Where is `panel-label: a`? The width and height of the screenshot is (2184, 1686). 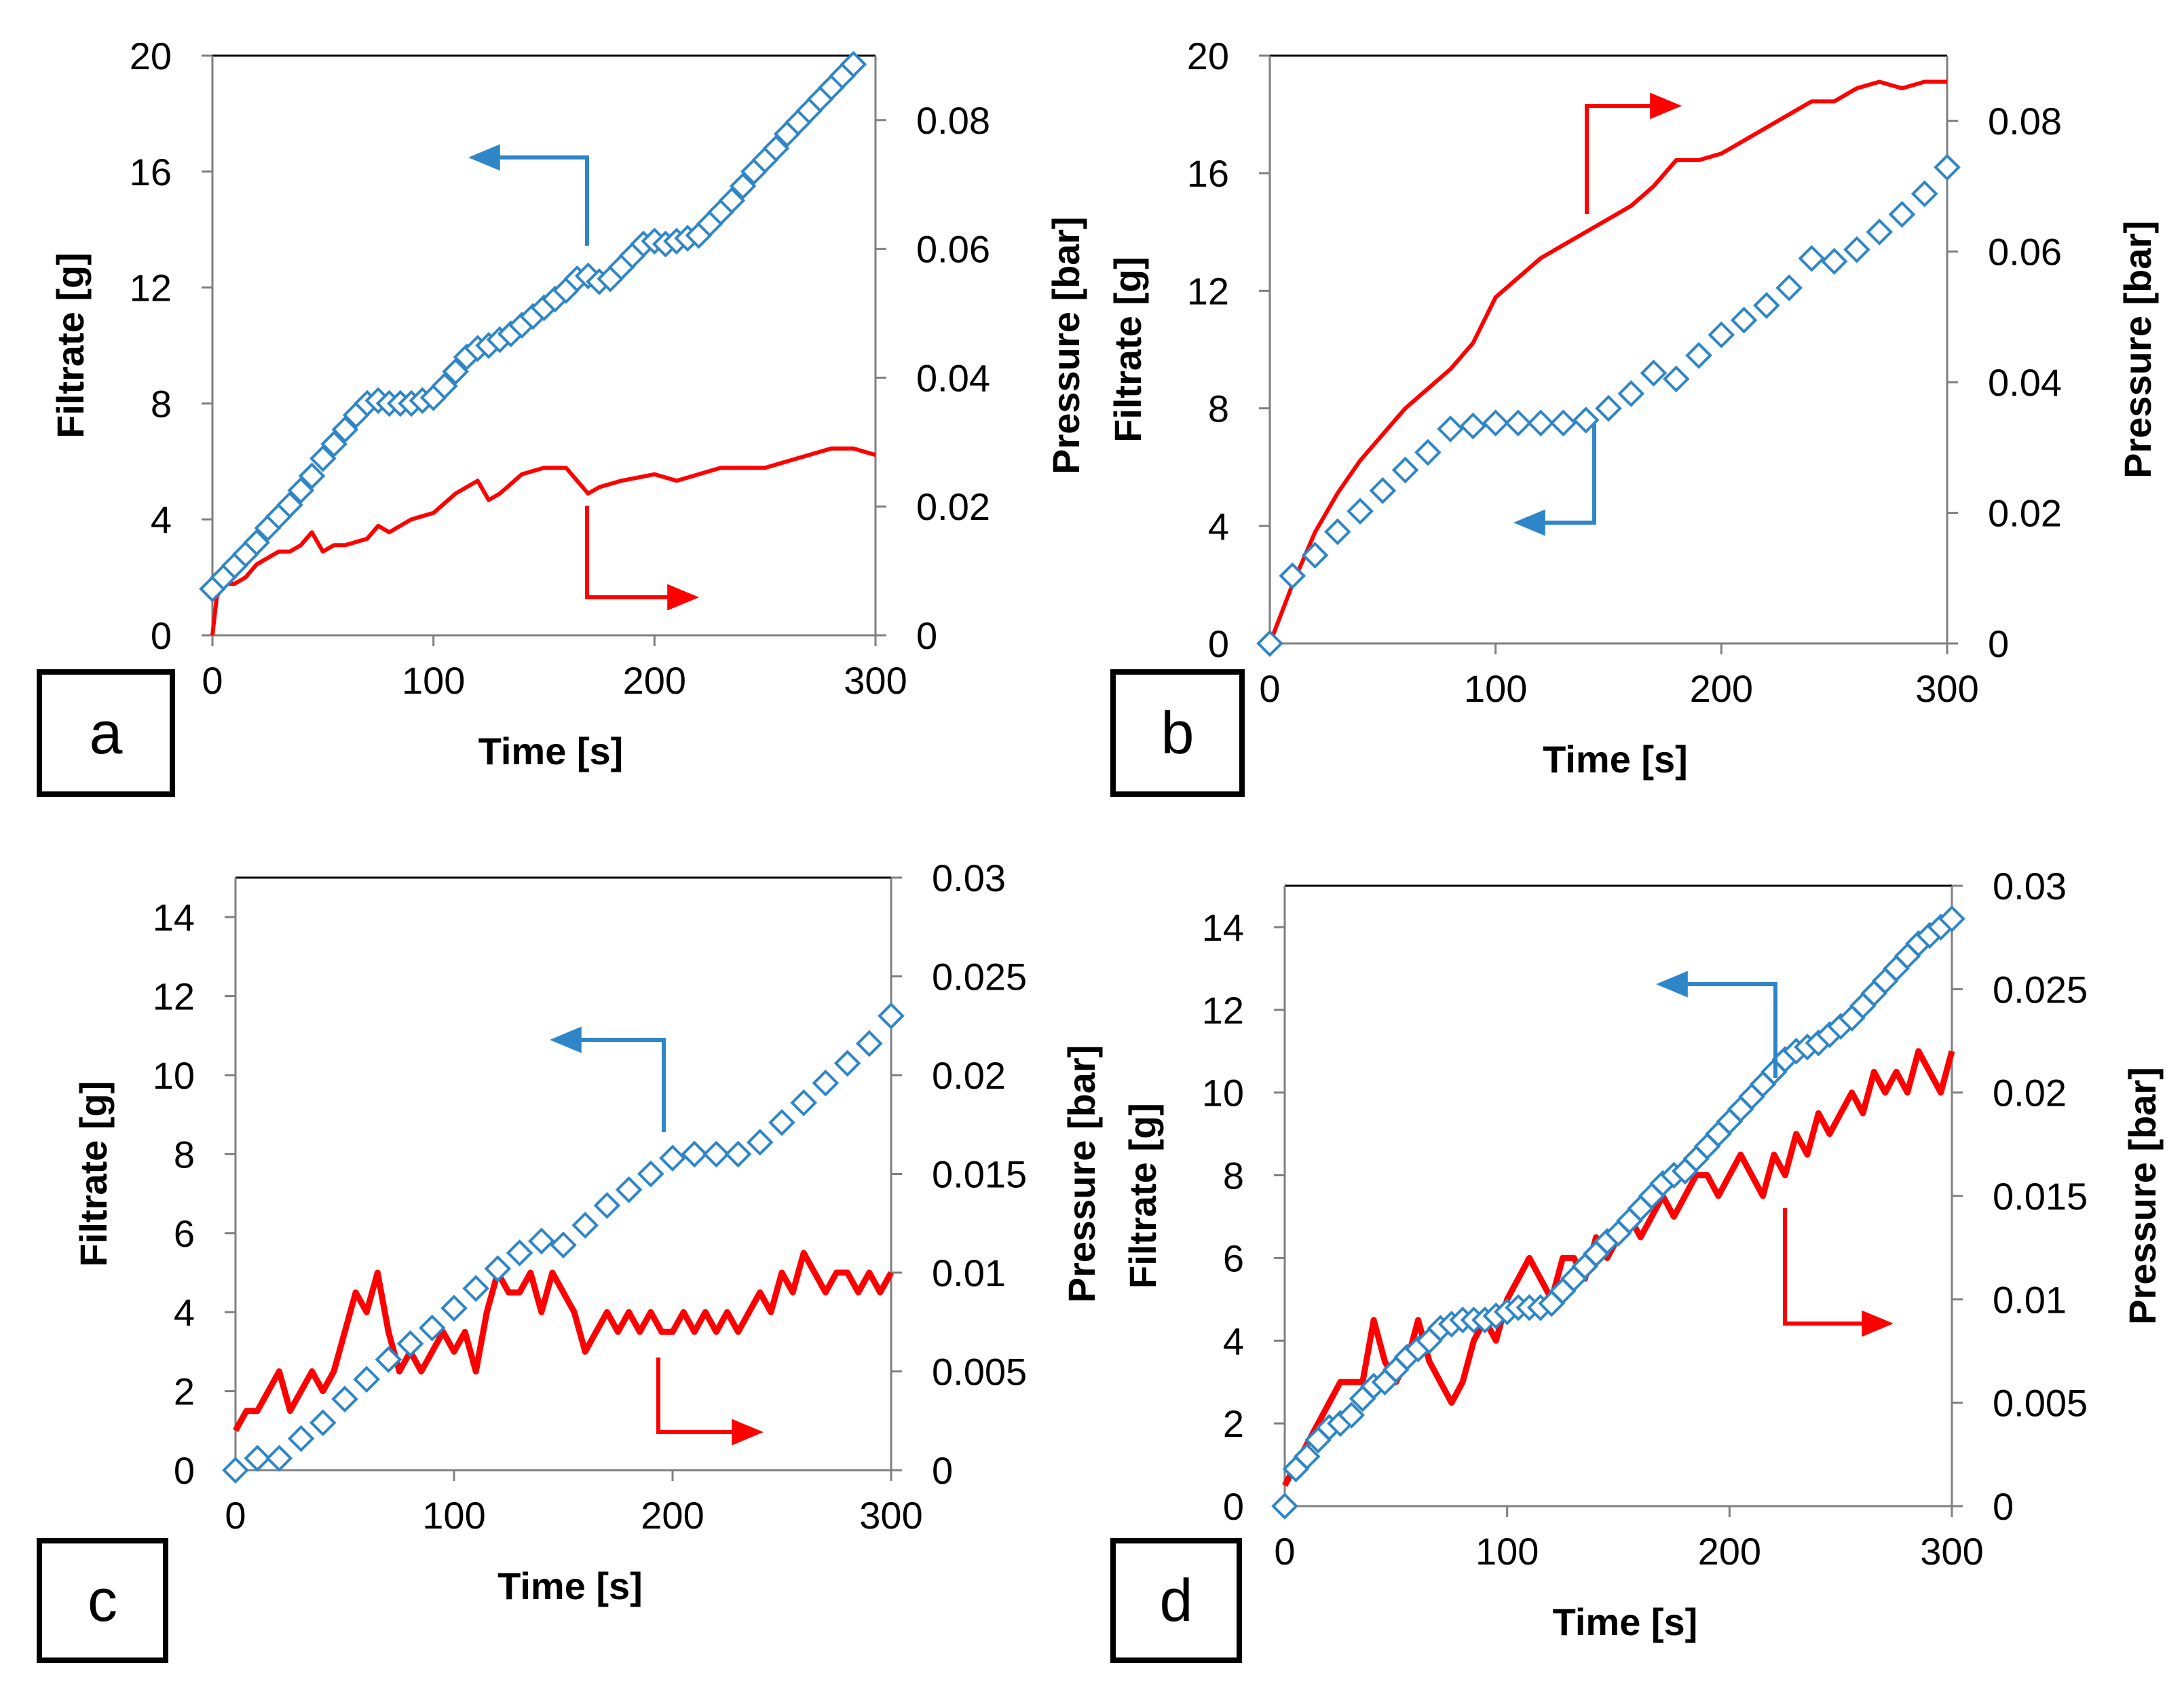
panel-label: a is located at coordinates (106, 732).